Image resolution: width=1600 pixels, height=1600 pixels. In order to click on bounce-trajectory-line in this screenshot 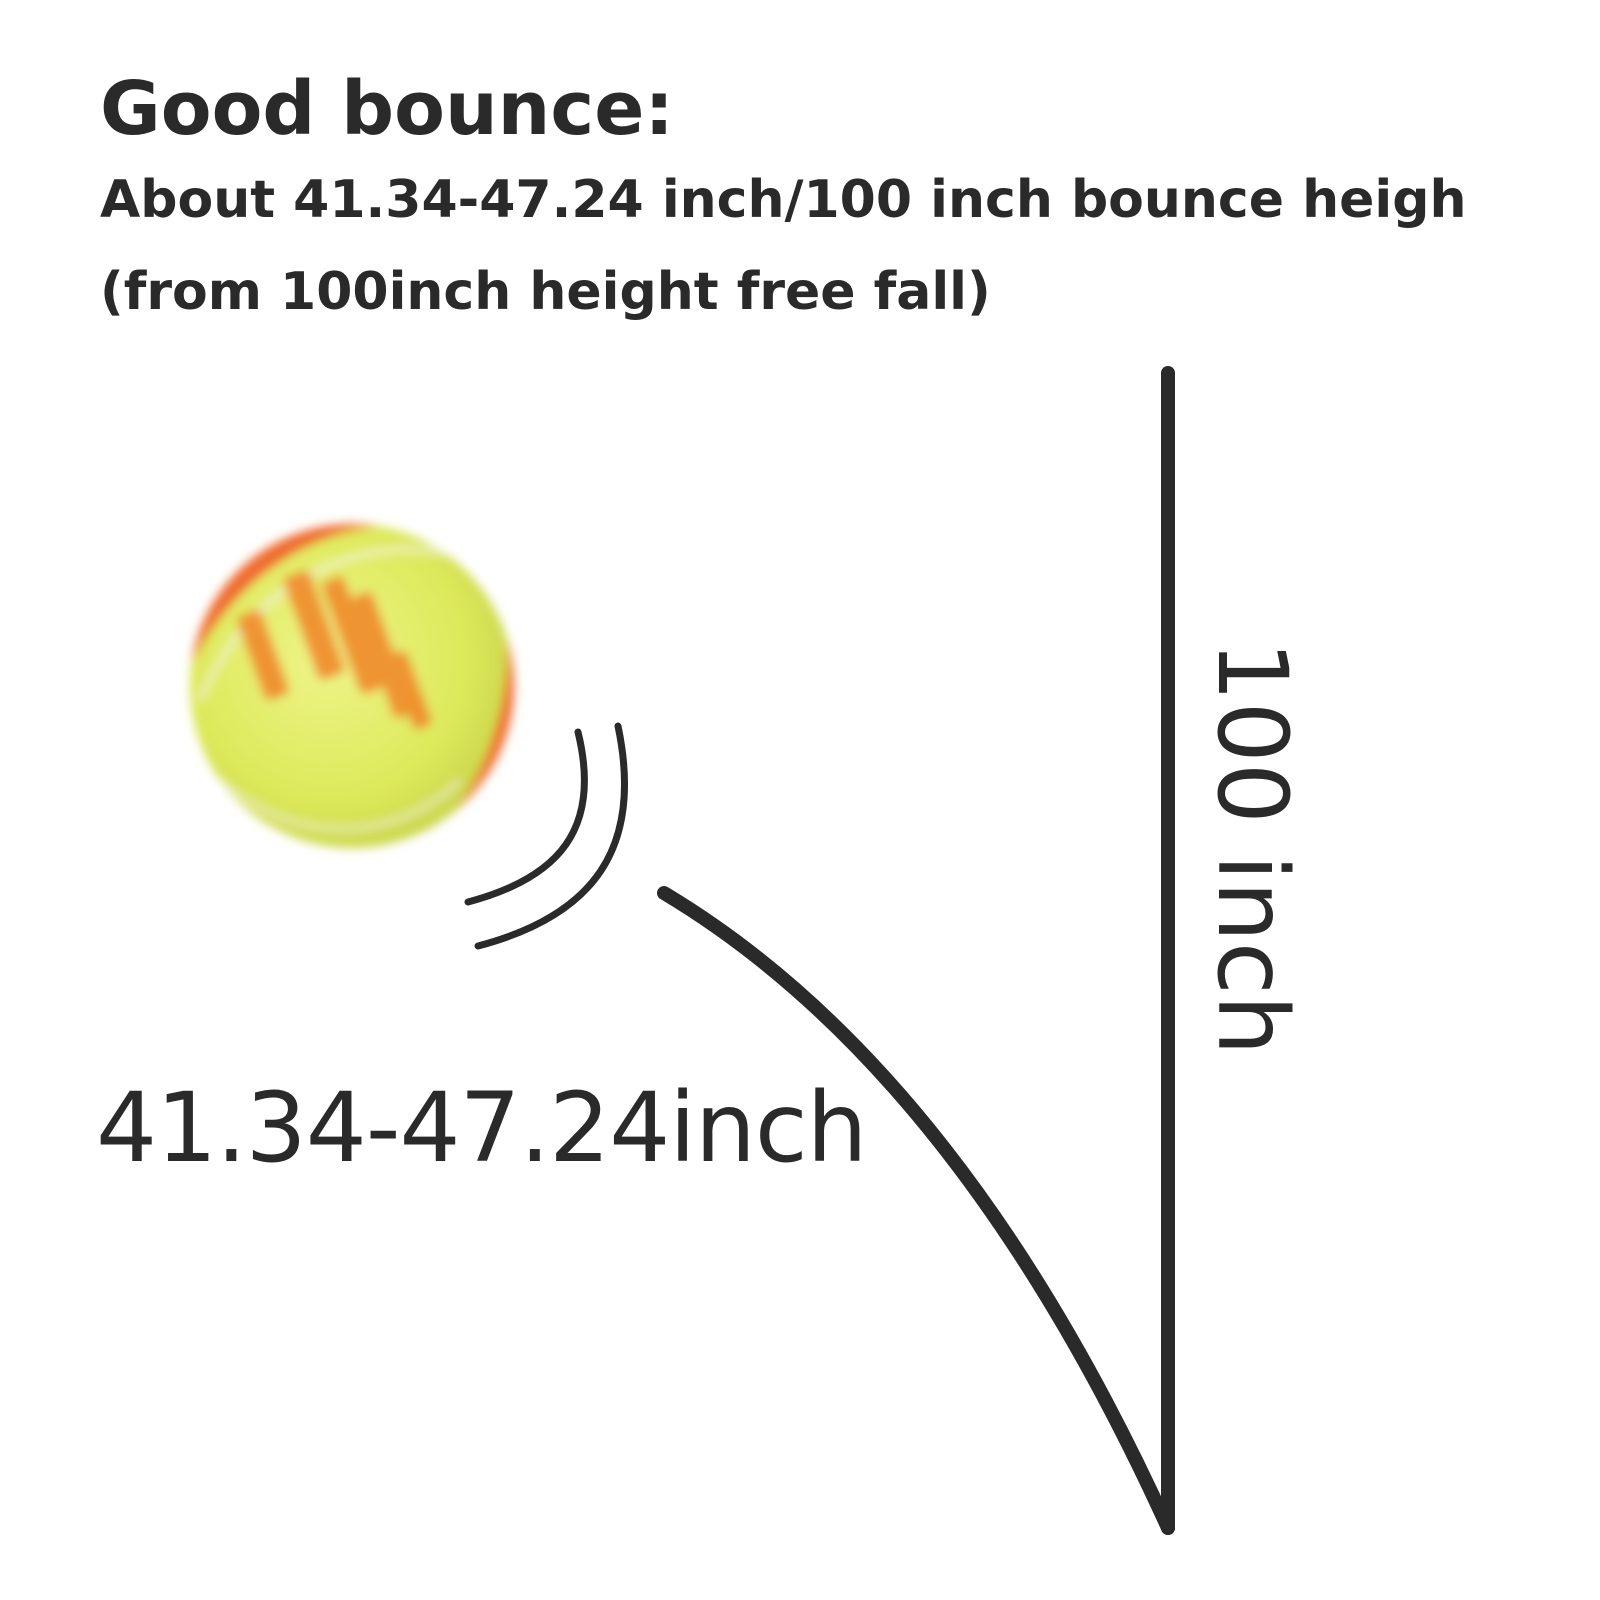, I will do `click(916, 1210)`.